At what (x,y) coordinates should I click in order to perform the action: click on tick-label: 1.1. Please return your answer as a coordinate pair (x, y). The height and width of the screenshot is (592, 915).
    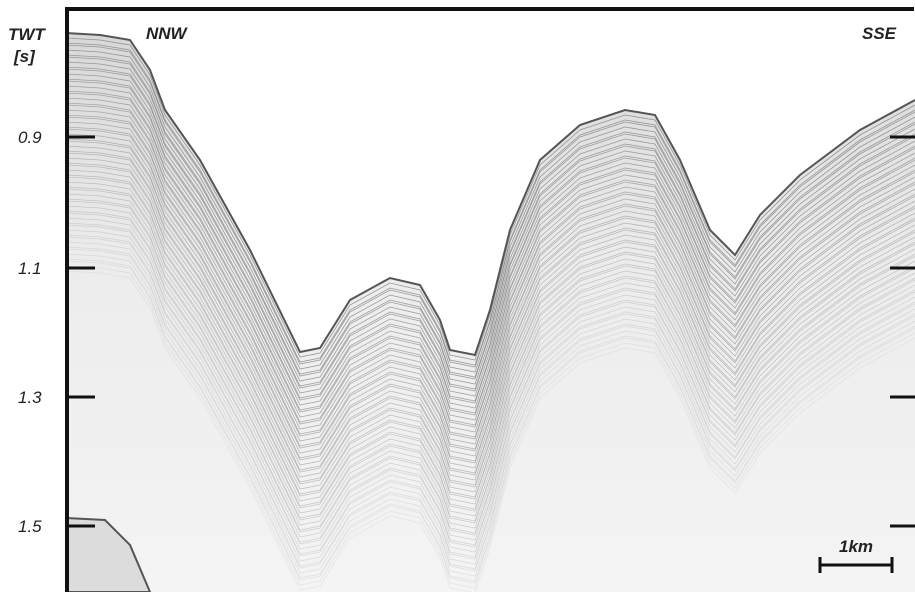
    Looking at the image, I should click on (30, 268).